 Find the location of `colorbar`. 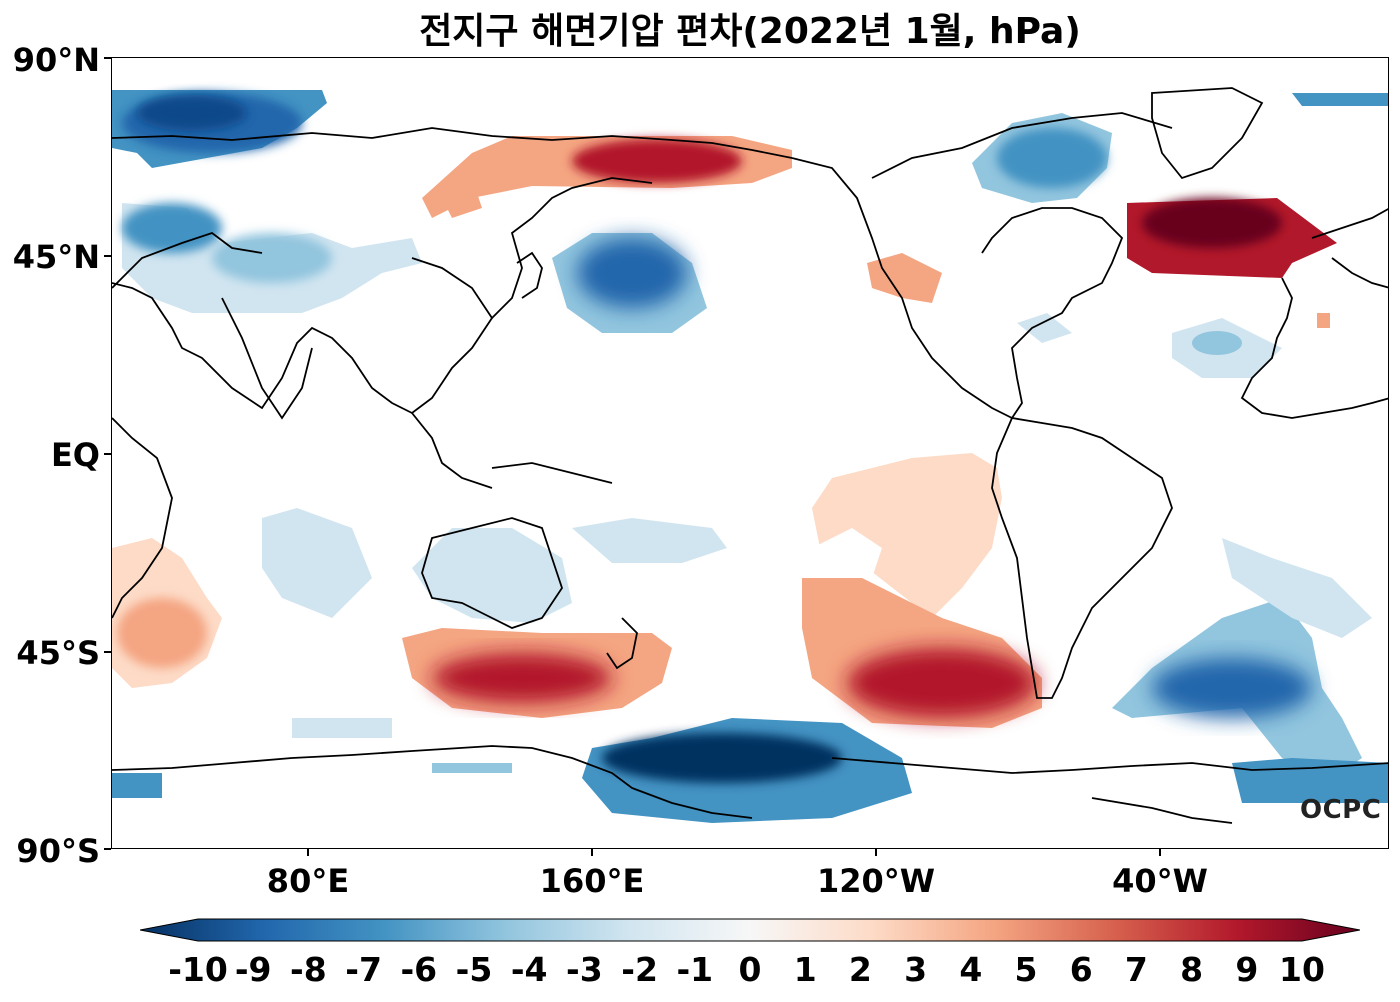

colorbar is located at coordinates (750, 930).